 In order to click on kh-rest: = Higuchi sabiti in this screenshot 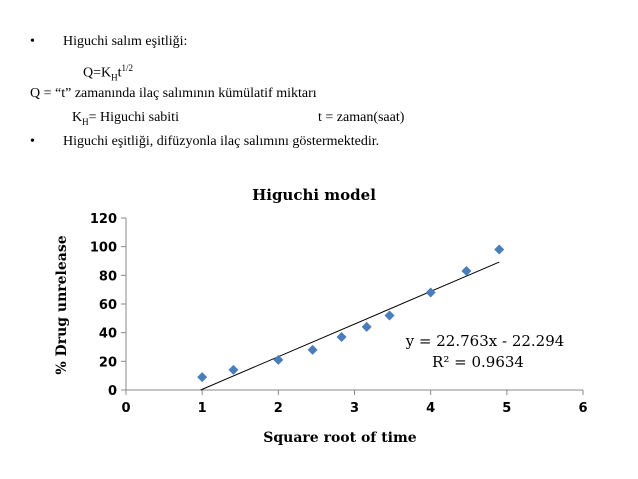, I will do `click(133, 117)`.